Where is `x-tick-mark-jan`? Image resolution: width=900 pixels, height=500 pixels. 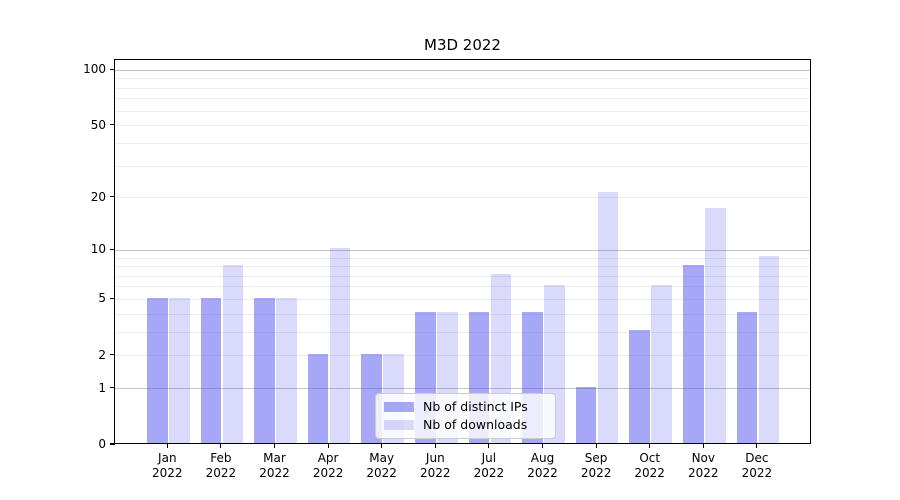
x-tick-mark-jan is located at coordinates (167, 446).